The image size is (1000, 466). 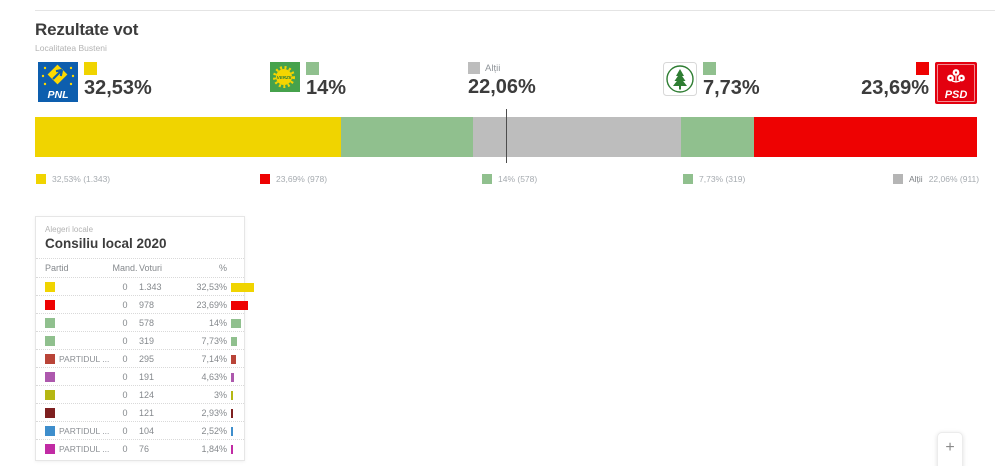 I want to click on votes-value: 121, so click(x=147, y=413).